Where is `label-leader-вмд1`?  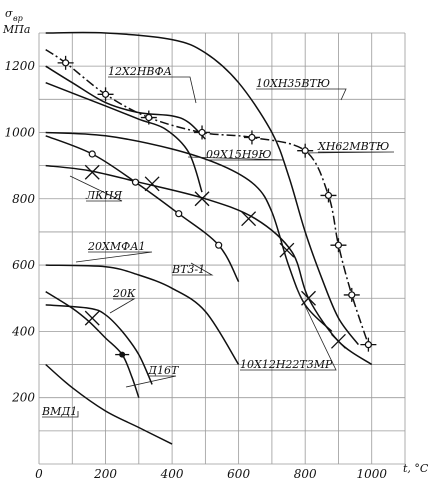 label-leader-вмд1 is located at coordinates (60, 414).